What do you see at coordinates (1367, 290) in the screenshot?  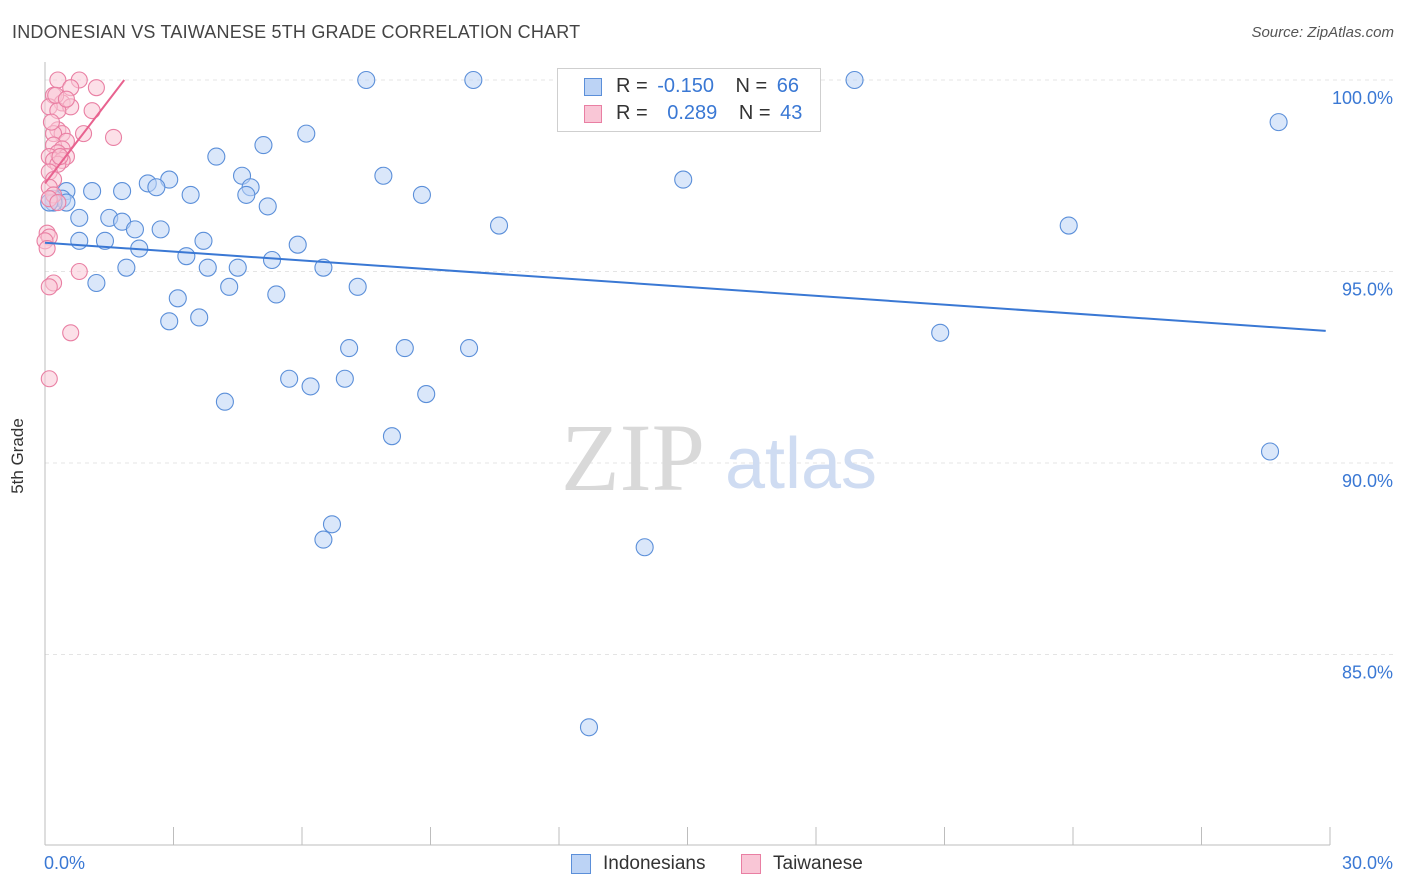 I see `y-tick-label: 95.0%` at bounding box center [1367, 290].